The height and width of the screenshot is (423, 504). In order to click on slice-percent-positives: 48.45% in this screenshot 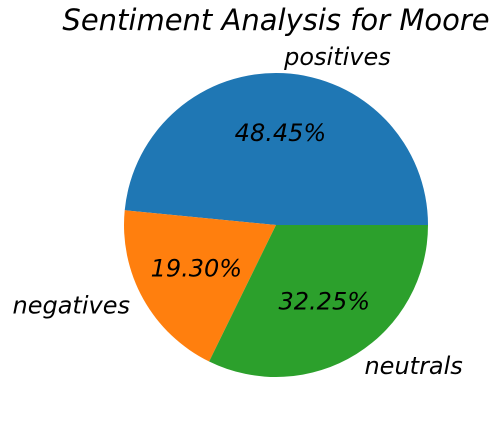, I will do `click(281, 133)`.